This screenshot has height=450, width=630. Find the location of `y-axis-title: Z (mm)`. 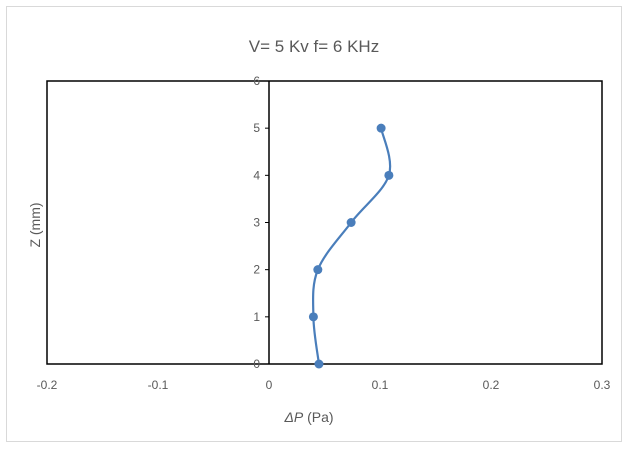

y-axis-title: Z (mm) is located at coordinates (35, 224).